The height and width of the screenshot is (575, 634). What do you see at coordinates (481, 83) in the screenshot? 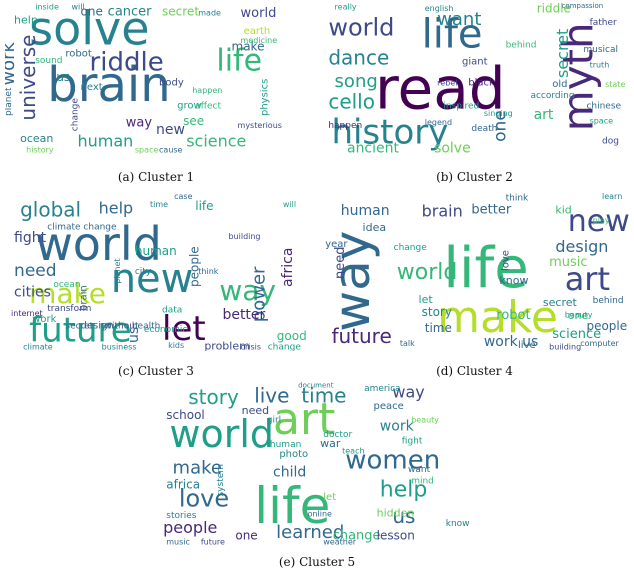
I see `cloud-word: black` at bounding box center [481, 83].